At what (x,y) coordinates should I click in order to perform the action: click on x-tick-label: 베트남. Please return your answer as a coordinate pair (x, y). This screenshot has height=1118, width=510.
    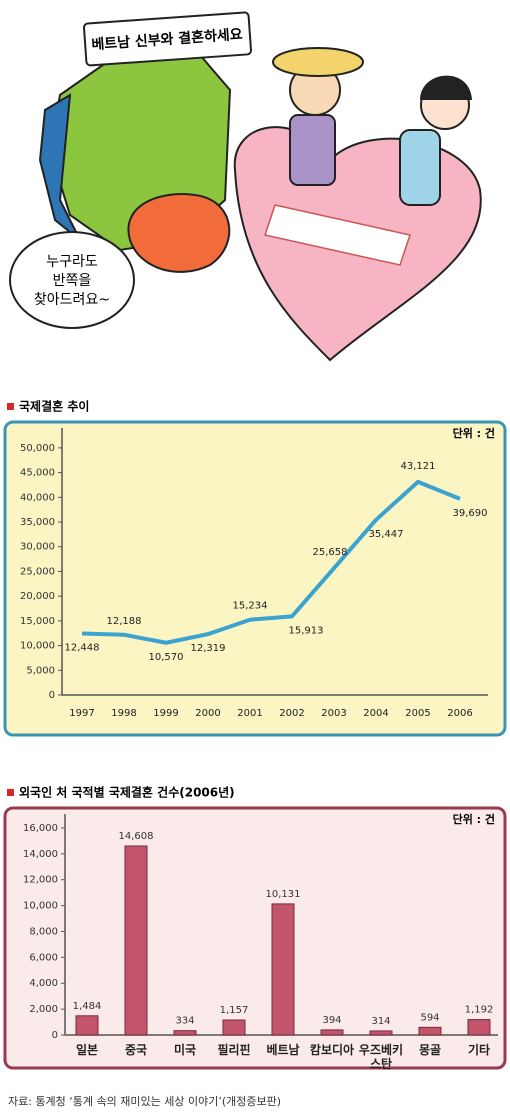
    Looking at the image, I should click on (283, 1050).